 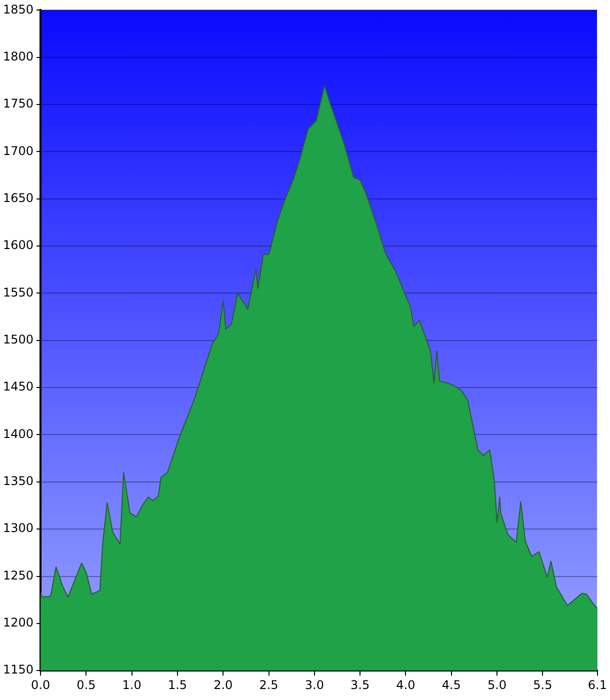 What do you see at coordinates (223, 685) in the screenshot?
I see `x-tick-label: 2.0` at bounding box center [223, 685].